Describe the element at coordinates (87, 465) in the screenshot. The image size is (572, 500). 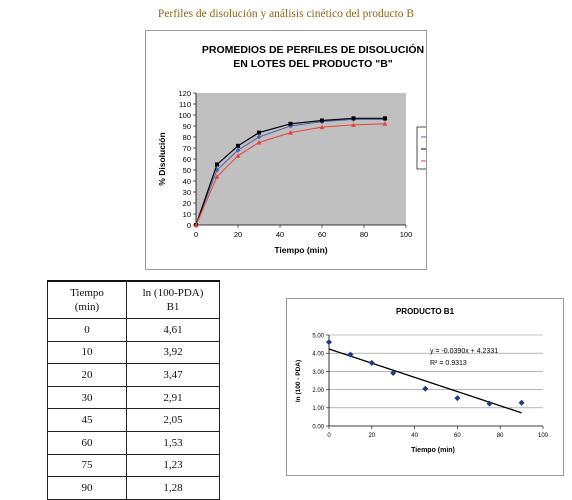
I see `cell-tiempo: 75` at that location.